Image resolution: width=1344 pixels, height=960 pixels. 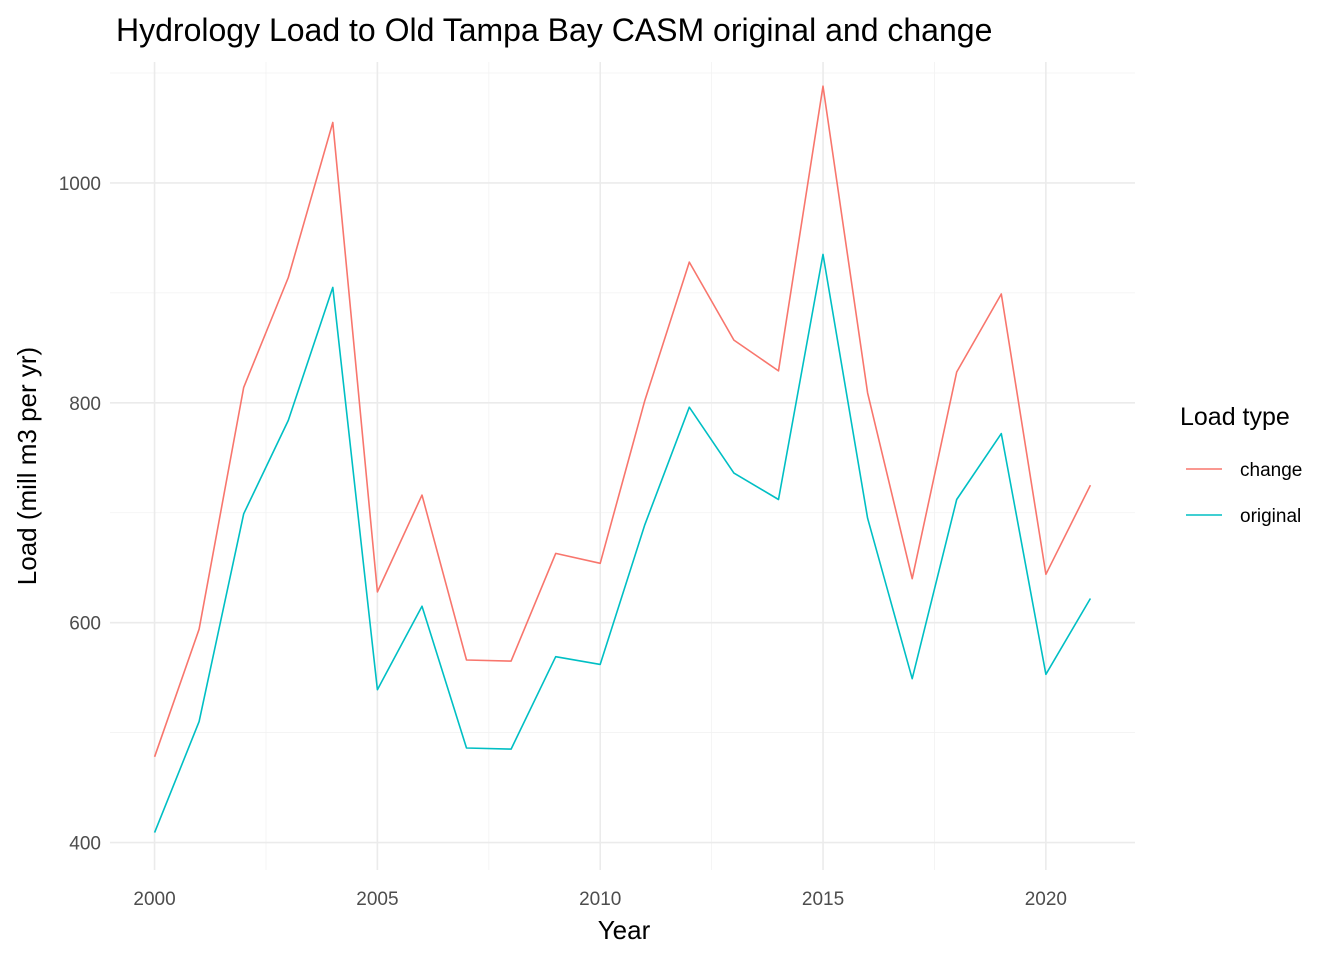 I want to click on legend-title: Load type, so click(x=1235, y=417).